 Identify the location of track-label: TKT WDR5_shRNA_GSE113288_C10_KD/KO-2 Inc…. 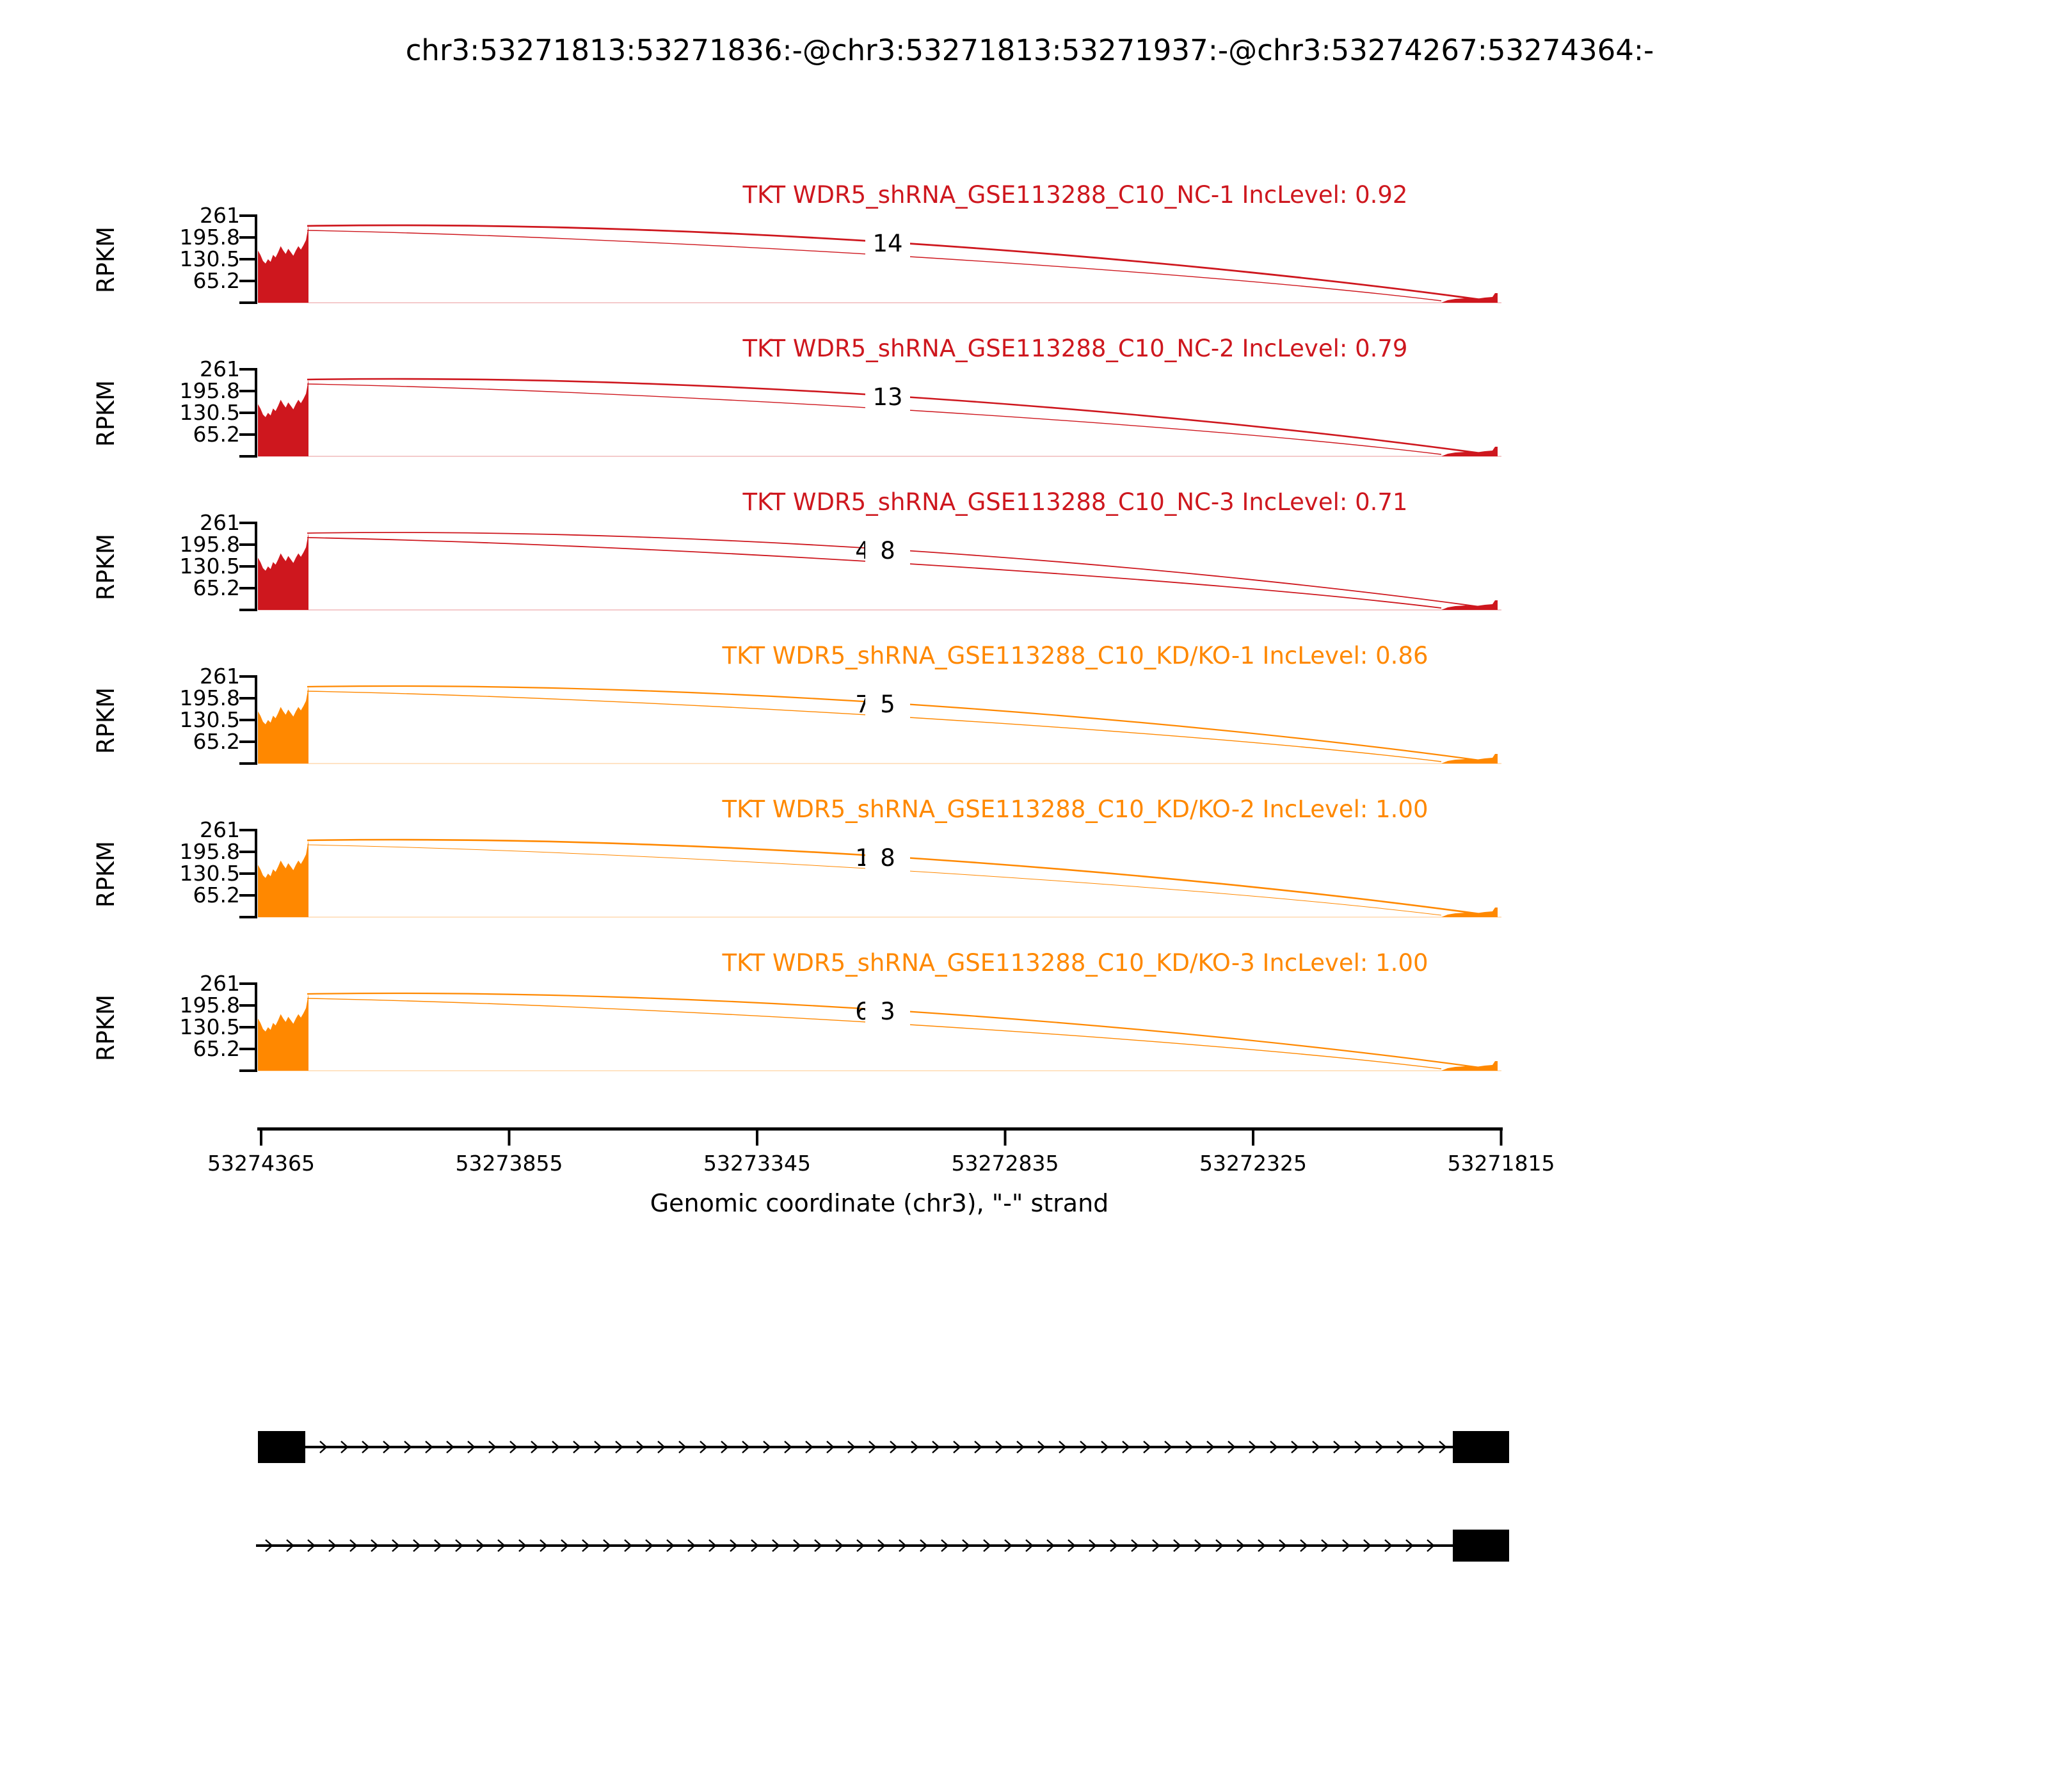
(1075, 809).